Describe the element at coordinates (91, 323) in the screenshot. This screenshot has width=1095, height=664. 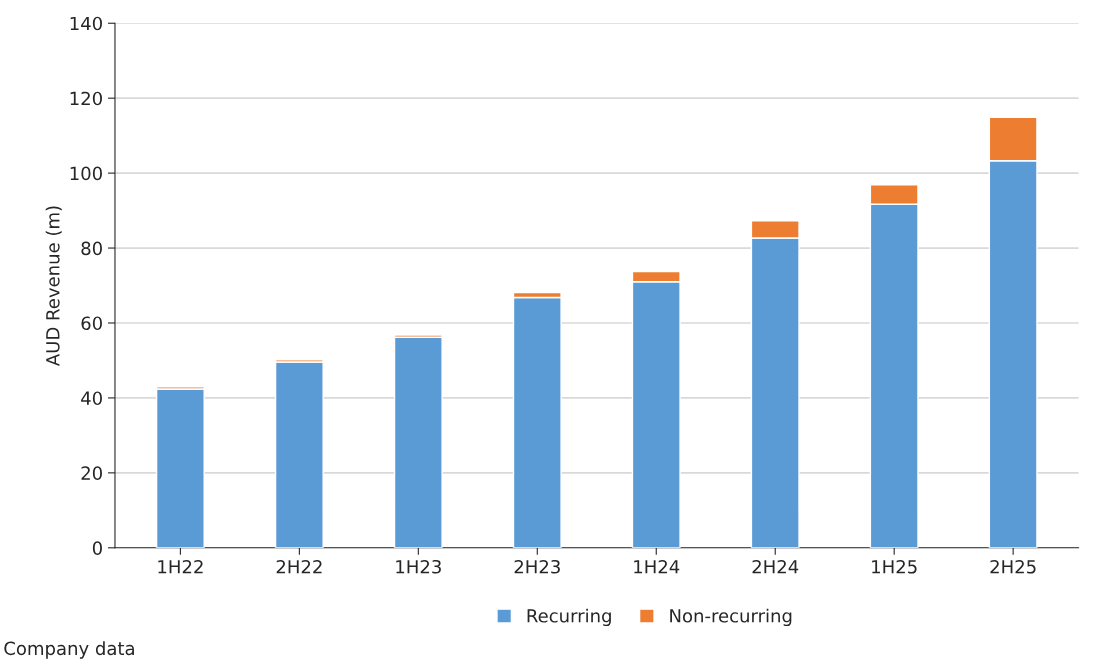
I see `y-tick-label: 60` at that location.